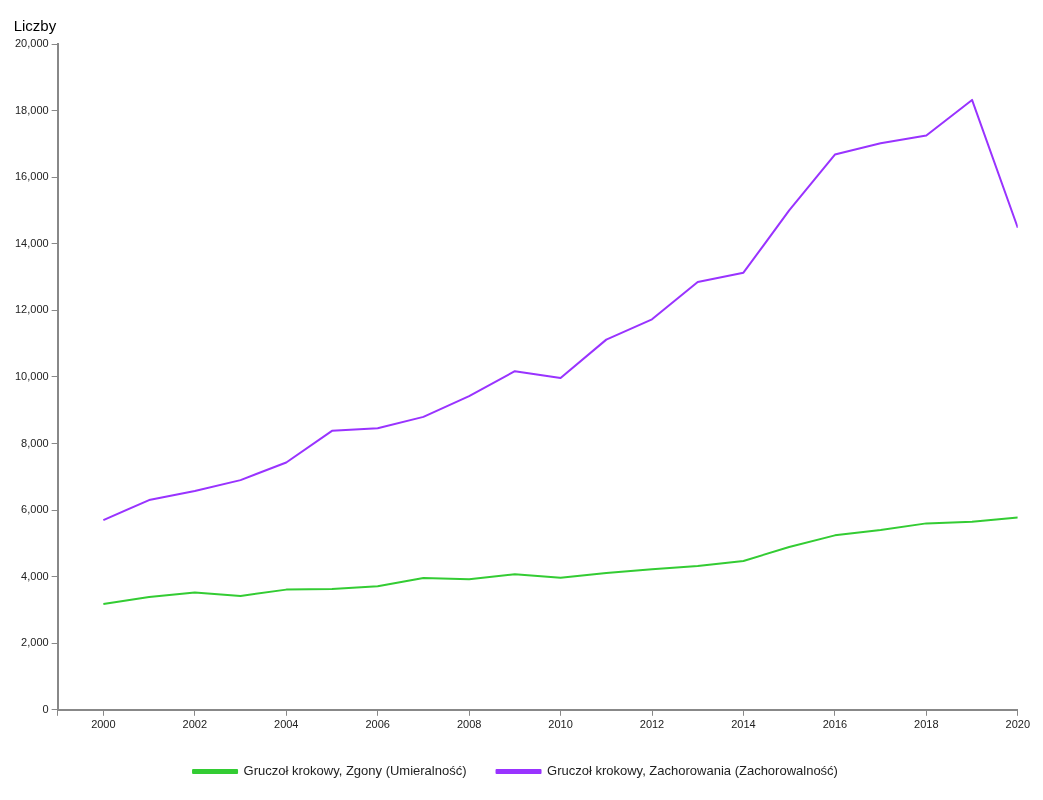 This screenshot has width=1043, height=800. What do you see at coordinates (560, 724) in the screenshot?
I see `x-tick-label: 2010` at bounding box center [560, 724].